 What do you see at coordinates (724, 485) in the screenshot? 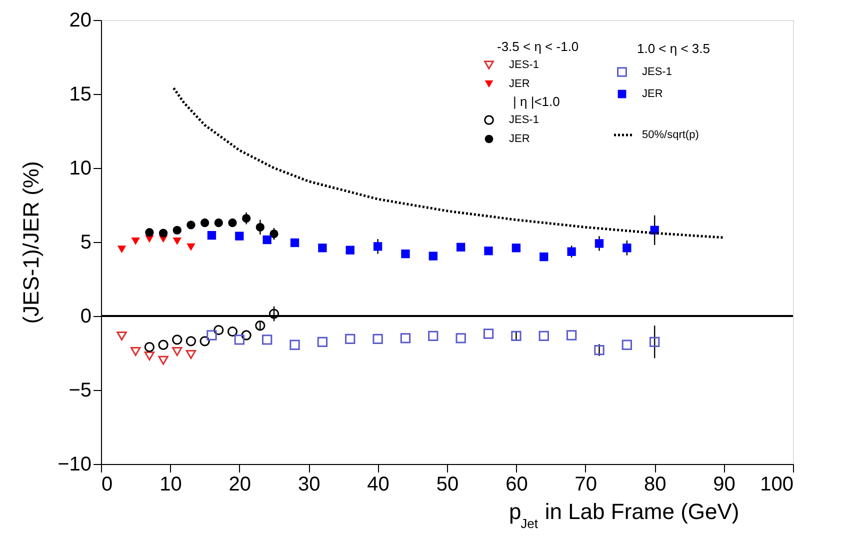
I see `x-tick-label: 90` at bounding box center [724, 485].